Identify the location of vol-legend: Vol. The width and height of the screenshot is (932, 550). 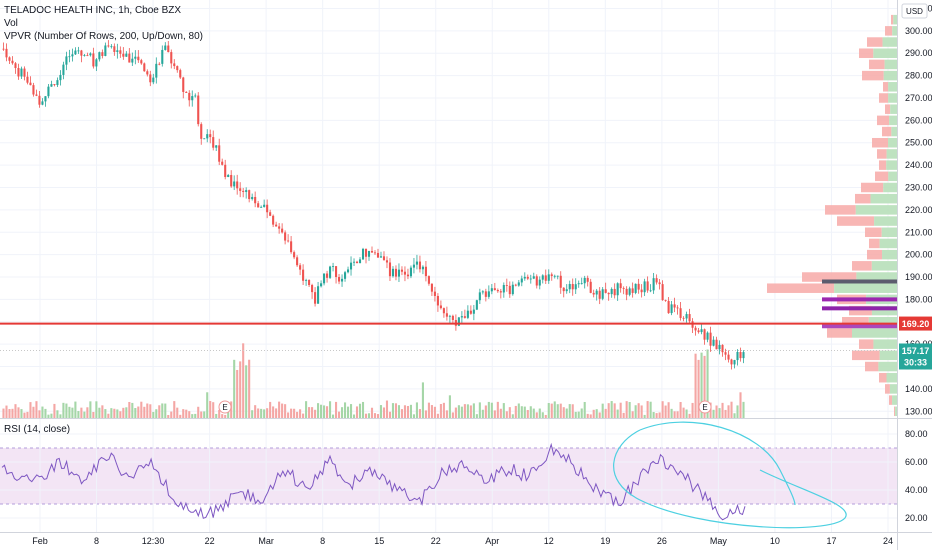
(11, 23).